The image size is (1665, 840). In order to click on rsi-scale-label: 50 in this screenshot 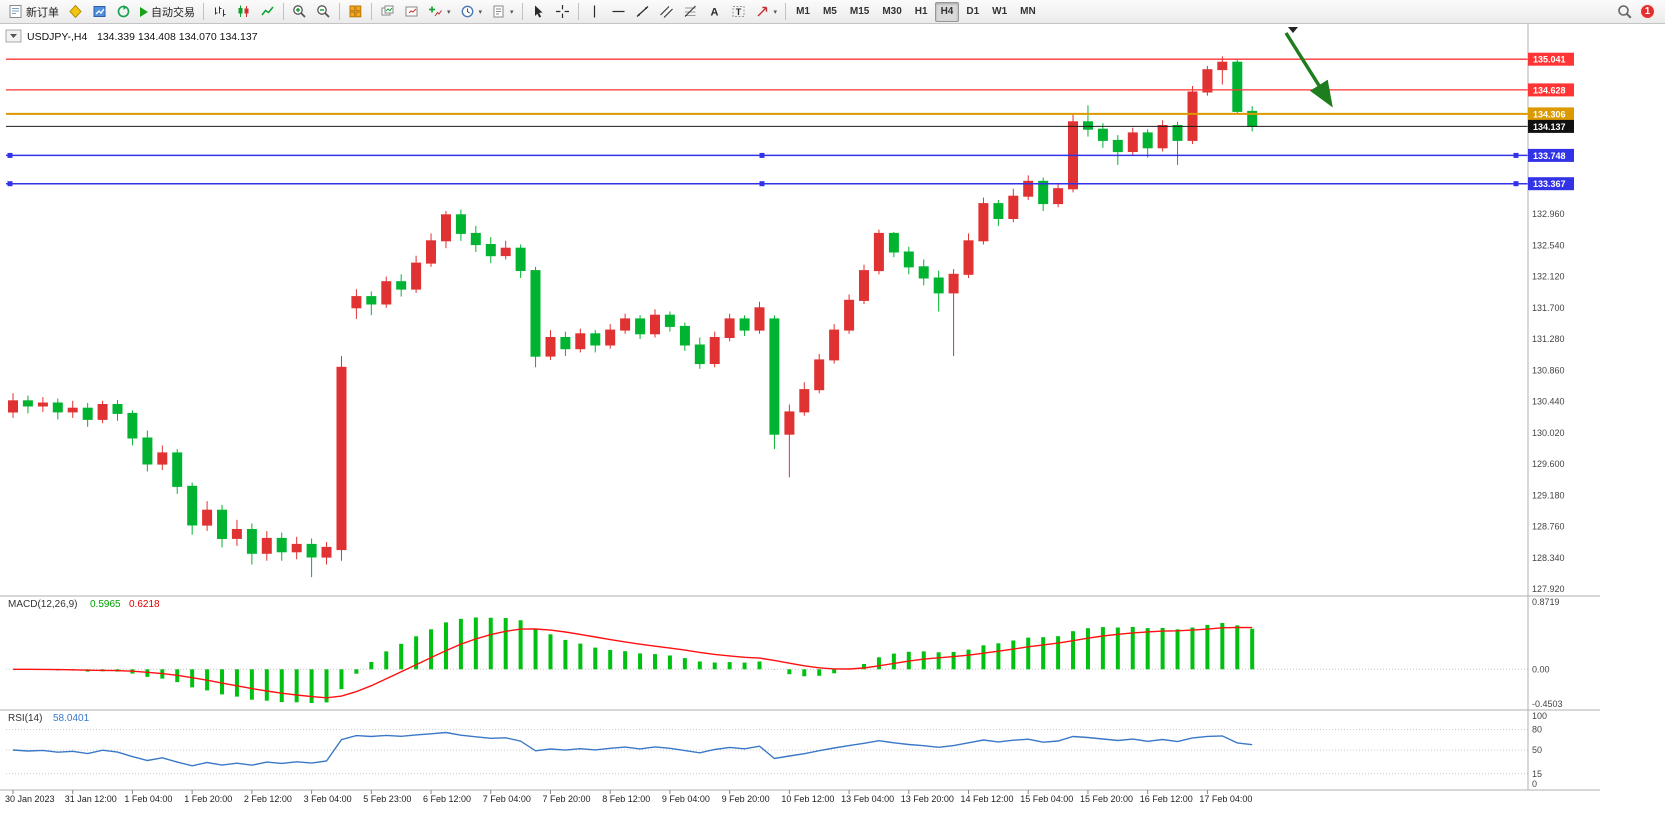, I will do `click(1537, 750)`.